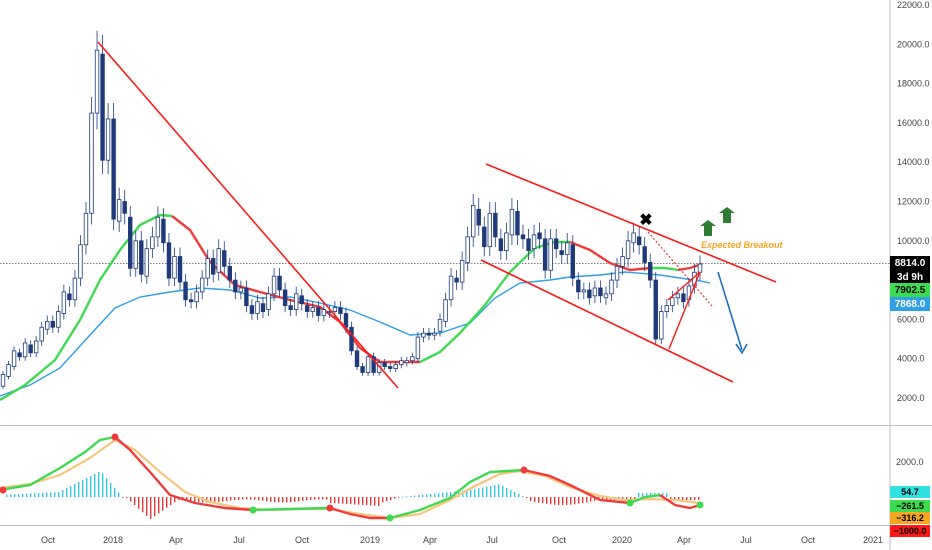 This screenshot has width=932, height=550. Describe the element at coordinates (910, 506) in the screenshot. I see `fast-line-value-label: −261.5` at that location.